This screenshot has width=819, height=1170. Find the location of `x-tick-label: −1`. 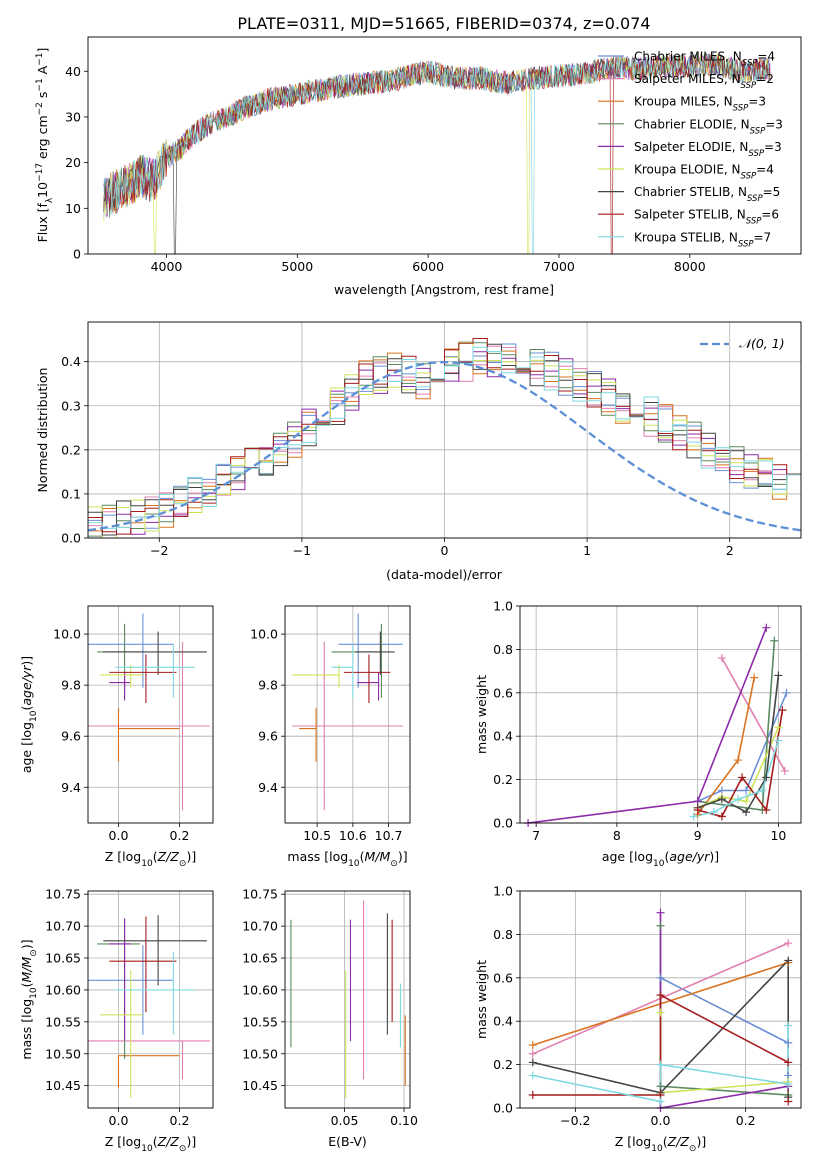

x-tick-label: −1 is located at coordinates (302, 550).